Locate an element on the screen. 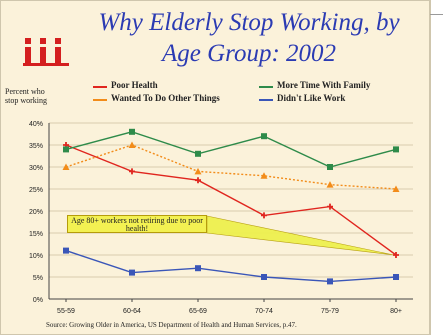  legend-item-more-time-with-family: More Time With Family is located at coordinates (314, 85).